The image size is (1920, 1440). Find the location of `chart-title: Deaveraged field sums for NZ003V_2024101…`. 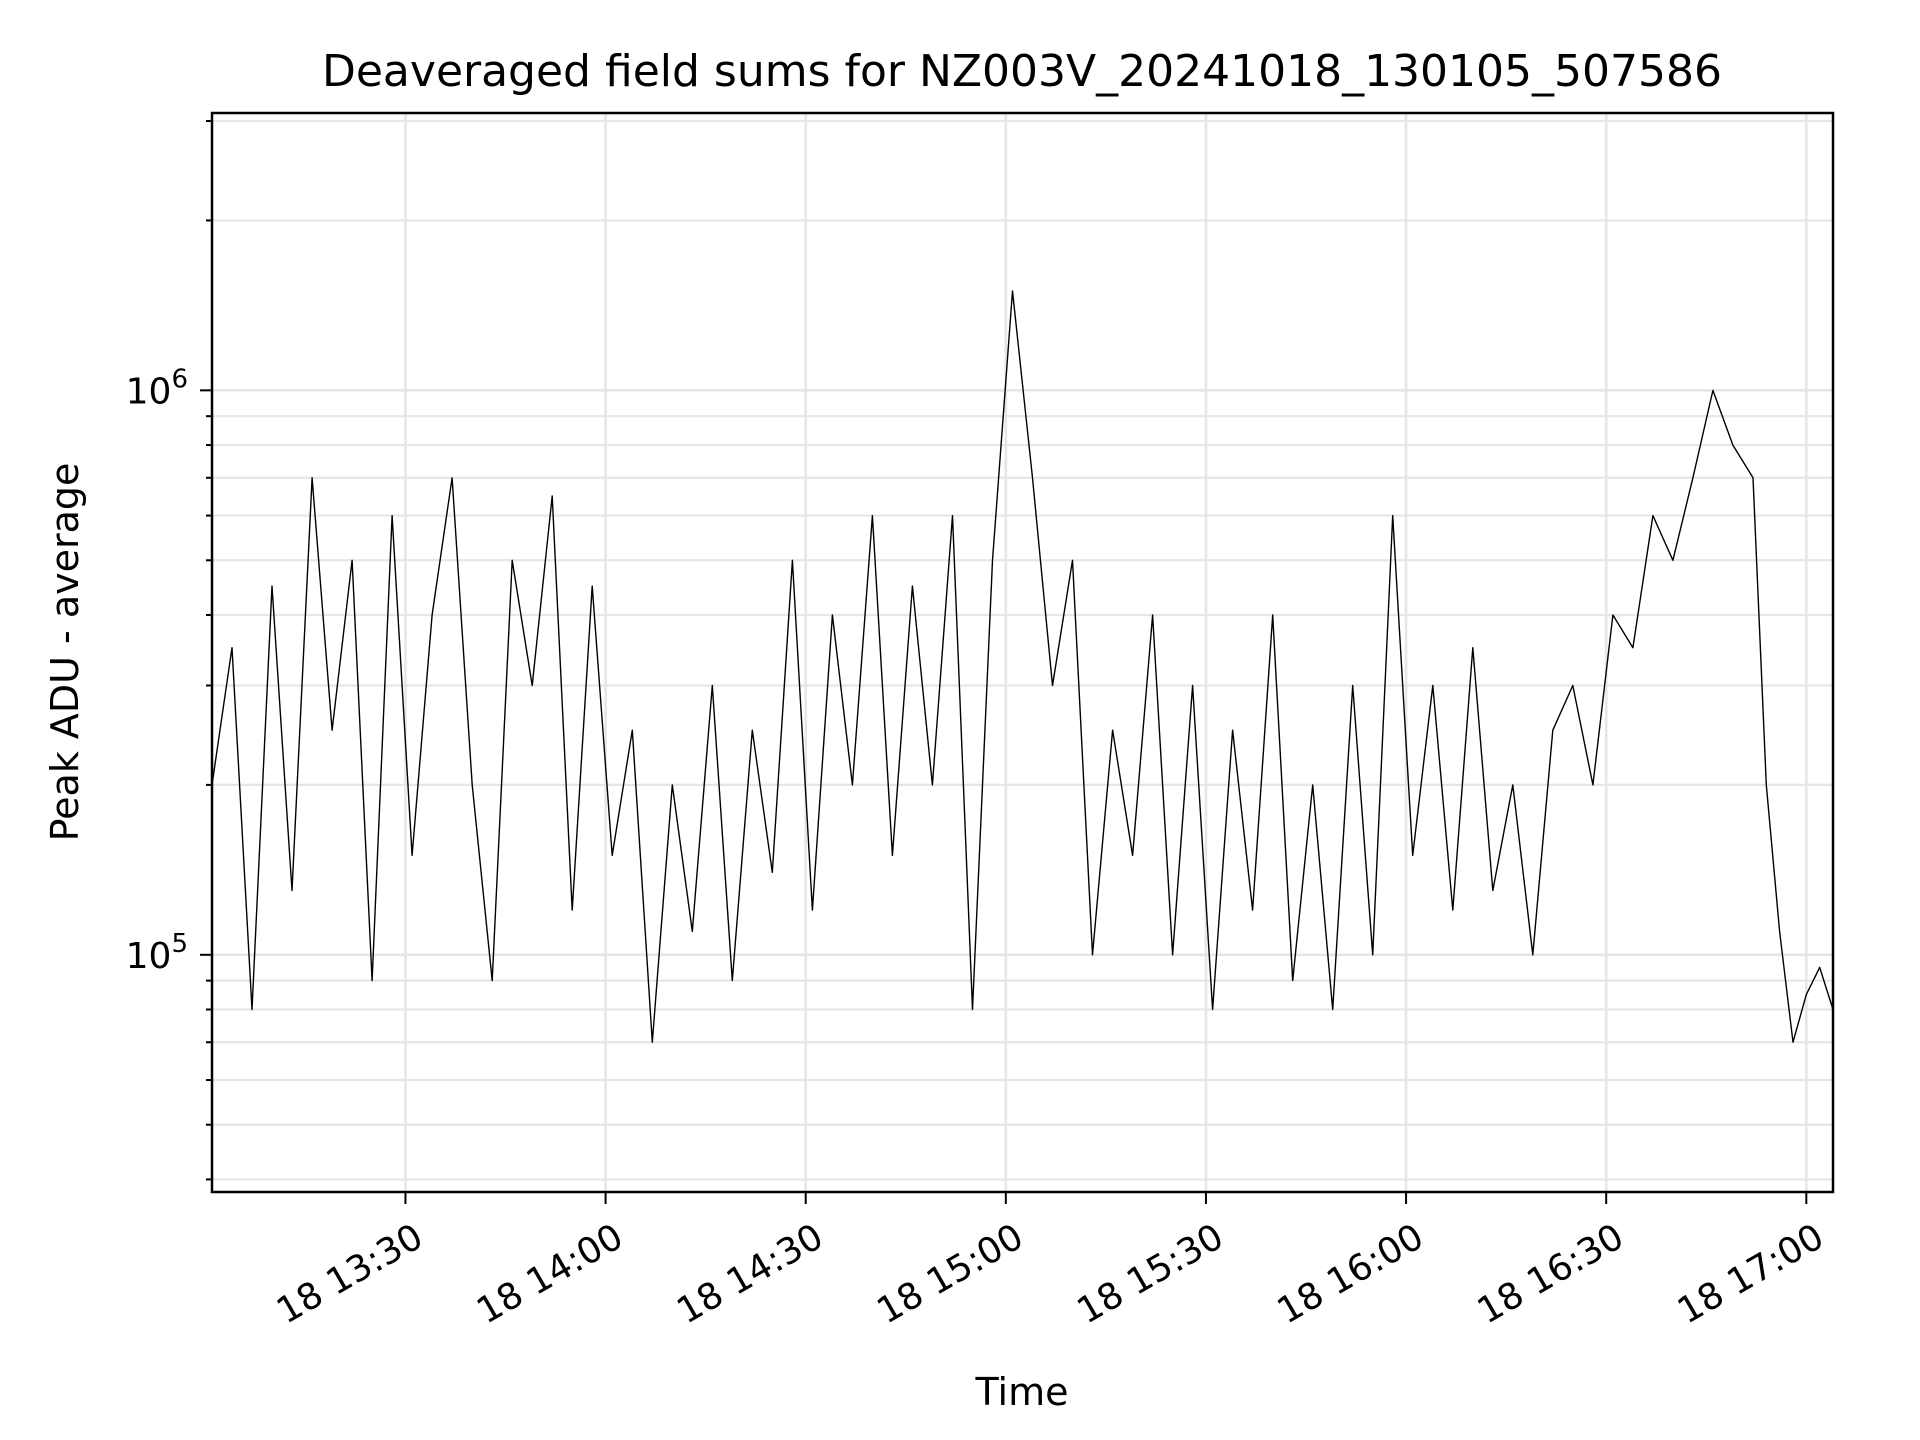

chart-title: Deaveraged field sums for NZ003V_2024101… is located at coordinates (1022, 71).